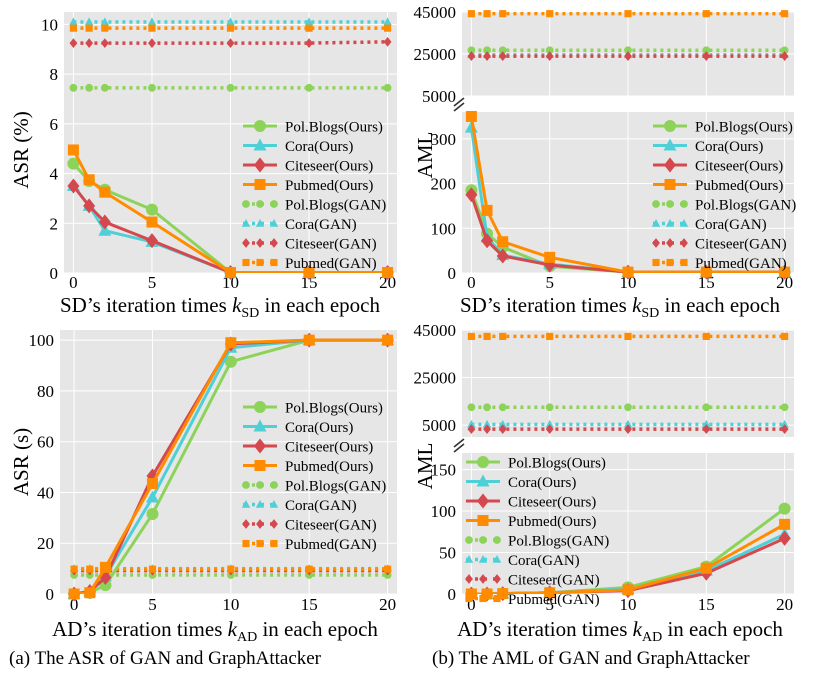  I want to click on caption-a: (a) The ASR of GAN and GraphAttacker, so click(165, 658).